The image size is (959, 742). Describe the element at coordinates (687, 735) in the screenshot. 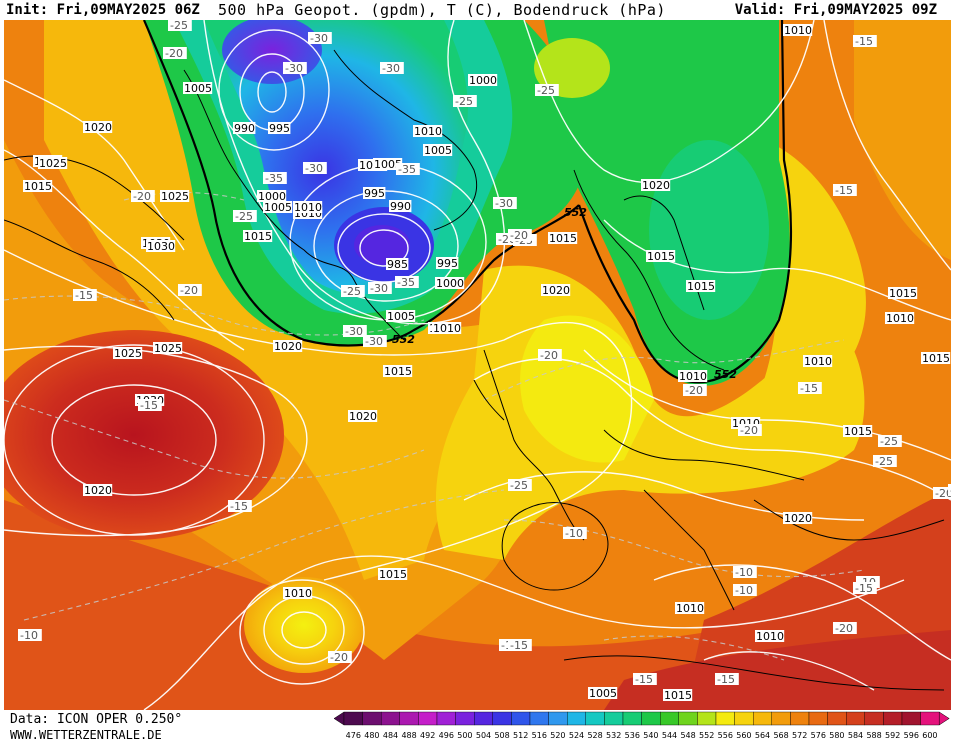

I see `colorbar-tick-label: 548` at that location.